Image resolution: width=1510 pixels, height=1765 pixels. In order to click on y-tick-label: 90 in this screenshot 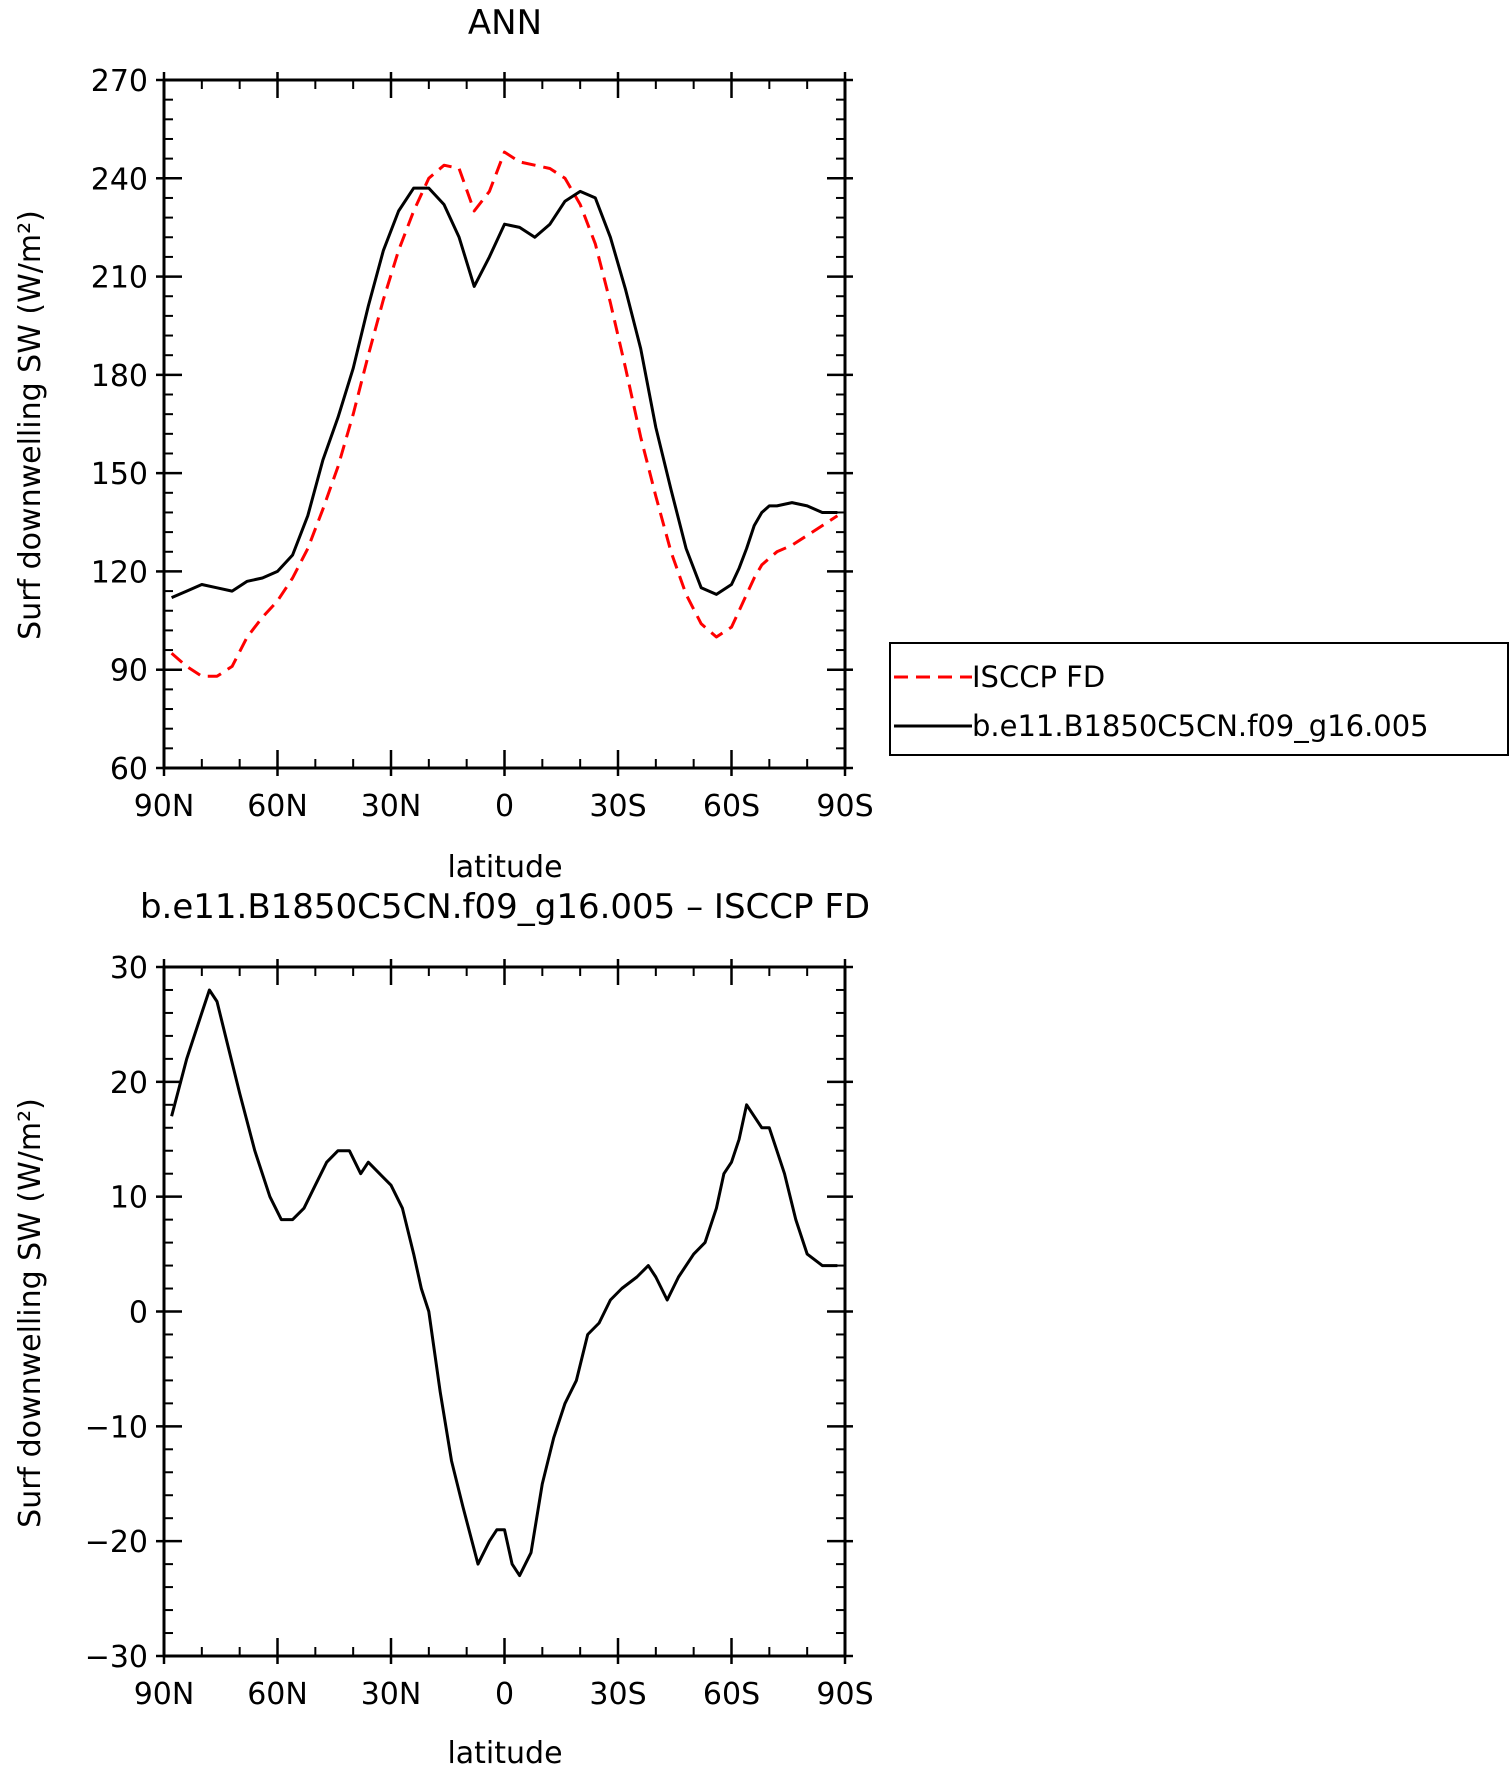, I will do `click(129, 671)`.